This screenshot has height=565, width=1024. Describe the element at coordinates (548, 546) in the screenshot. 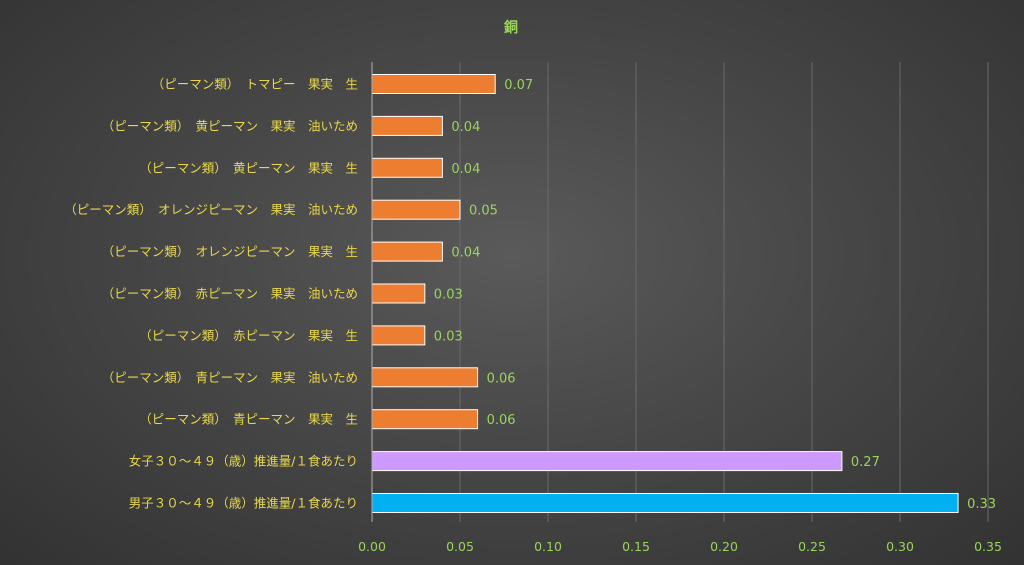

I see `x-tick-label-2: 0.10` at that location.